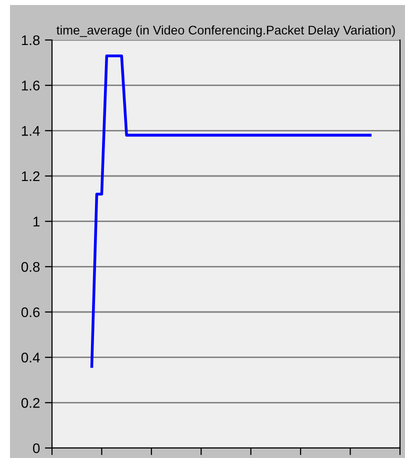 The width and height of the screenshot is (405, 458). What do you see at coordinates (31, 85) in the screenshot?
I see `y-tick-label: 1.6` at bounding box center [31, 85].